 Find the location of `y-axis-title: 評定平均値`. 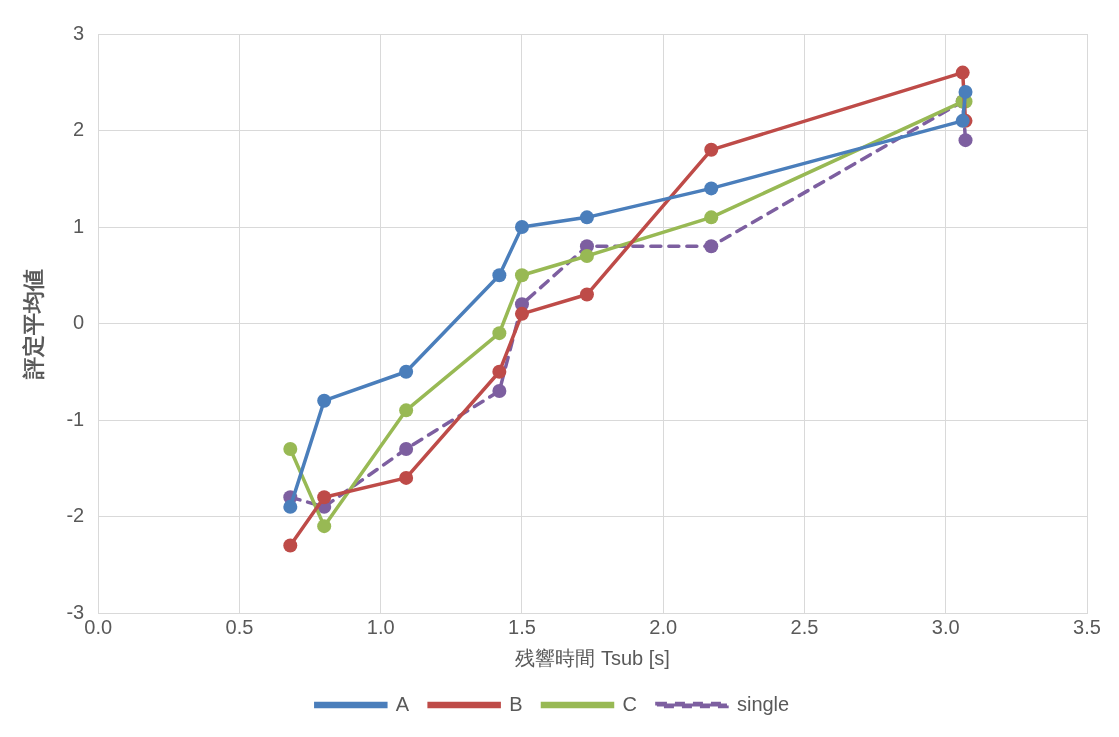

y-axis-title: 評定平均値 is located at coordinates (34, 324).